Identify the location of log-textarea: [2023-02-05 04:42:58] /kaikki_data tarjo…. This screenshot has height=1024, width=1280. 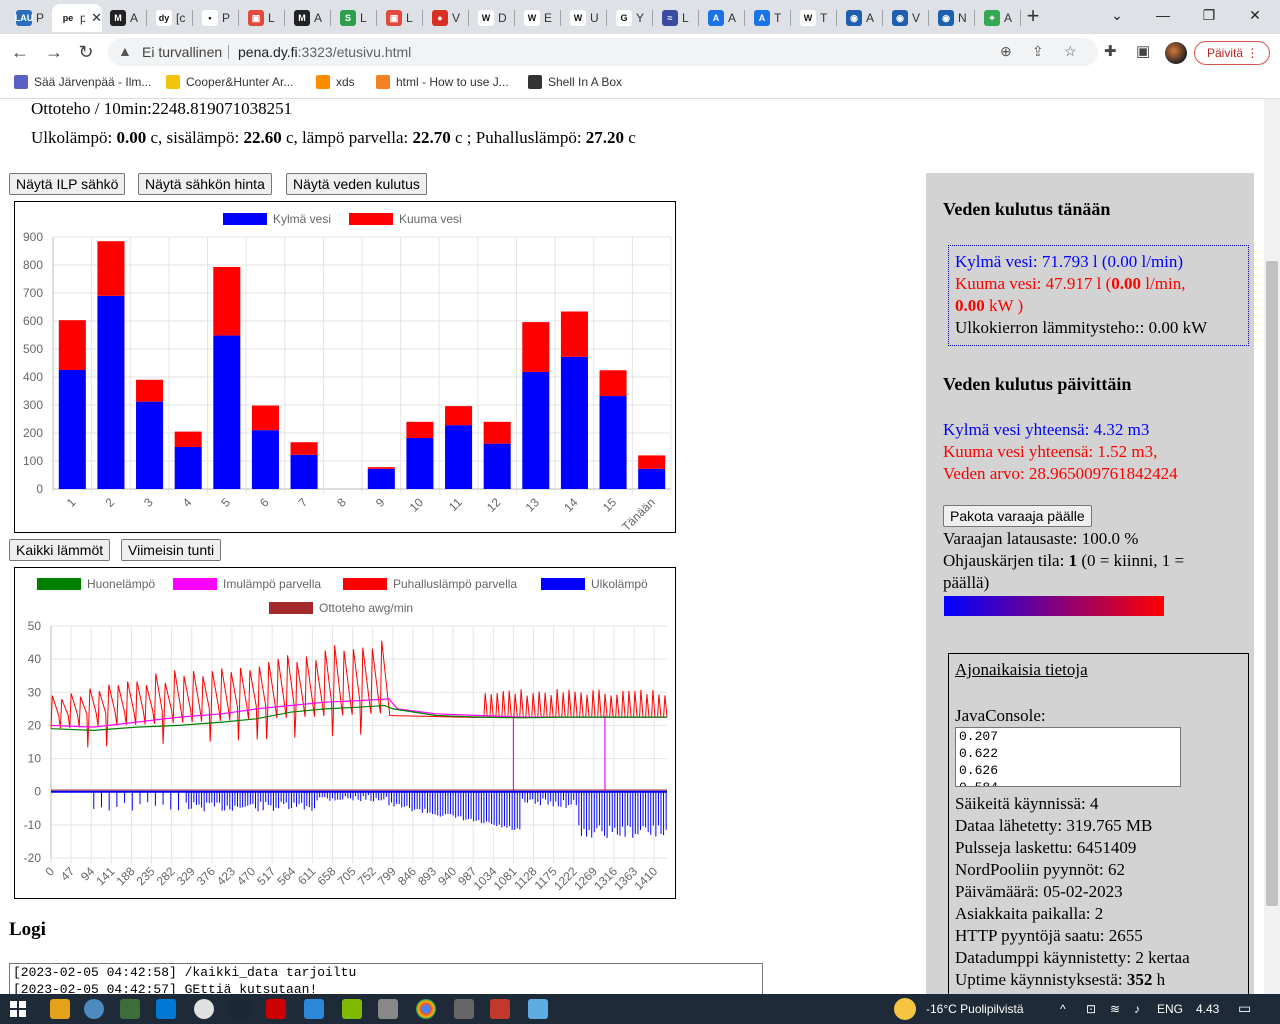
(386, 978).